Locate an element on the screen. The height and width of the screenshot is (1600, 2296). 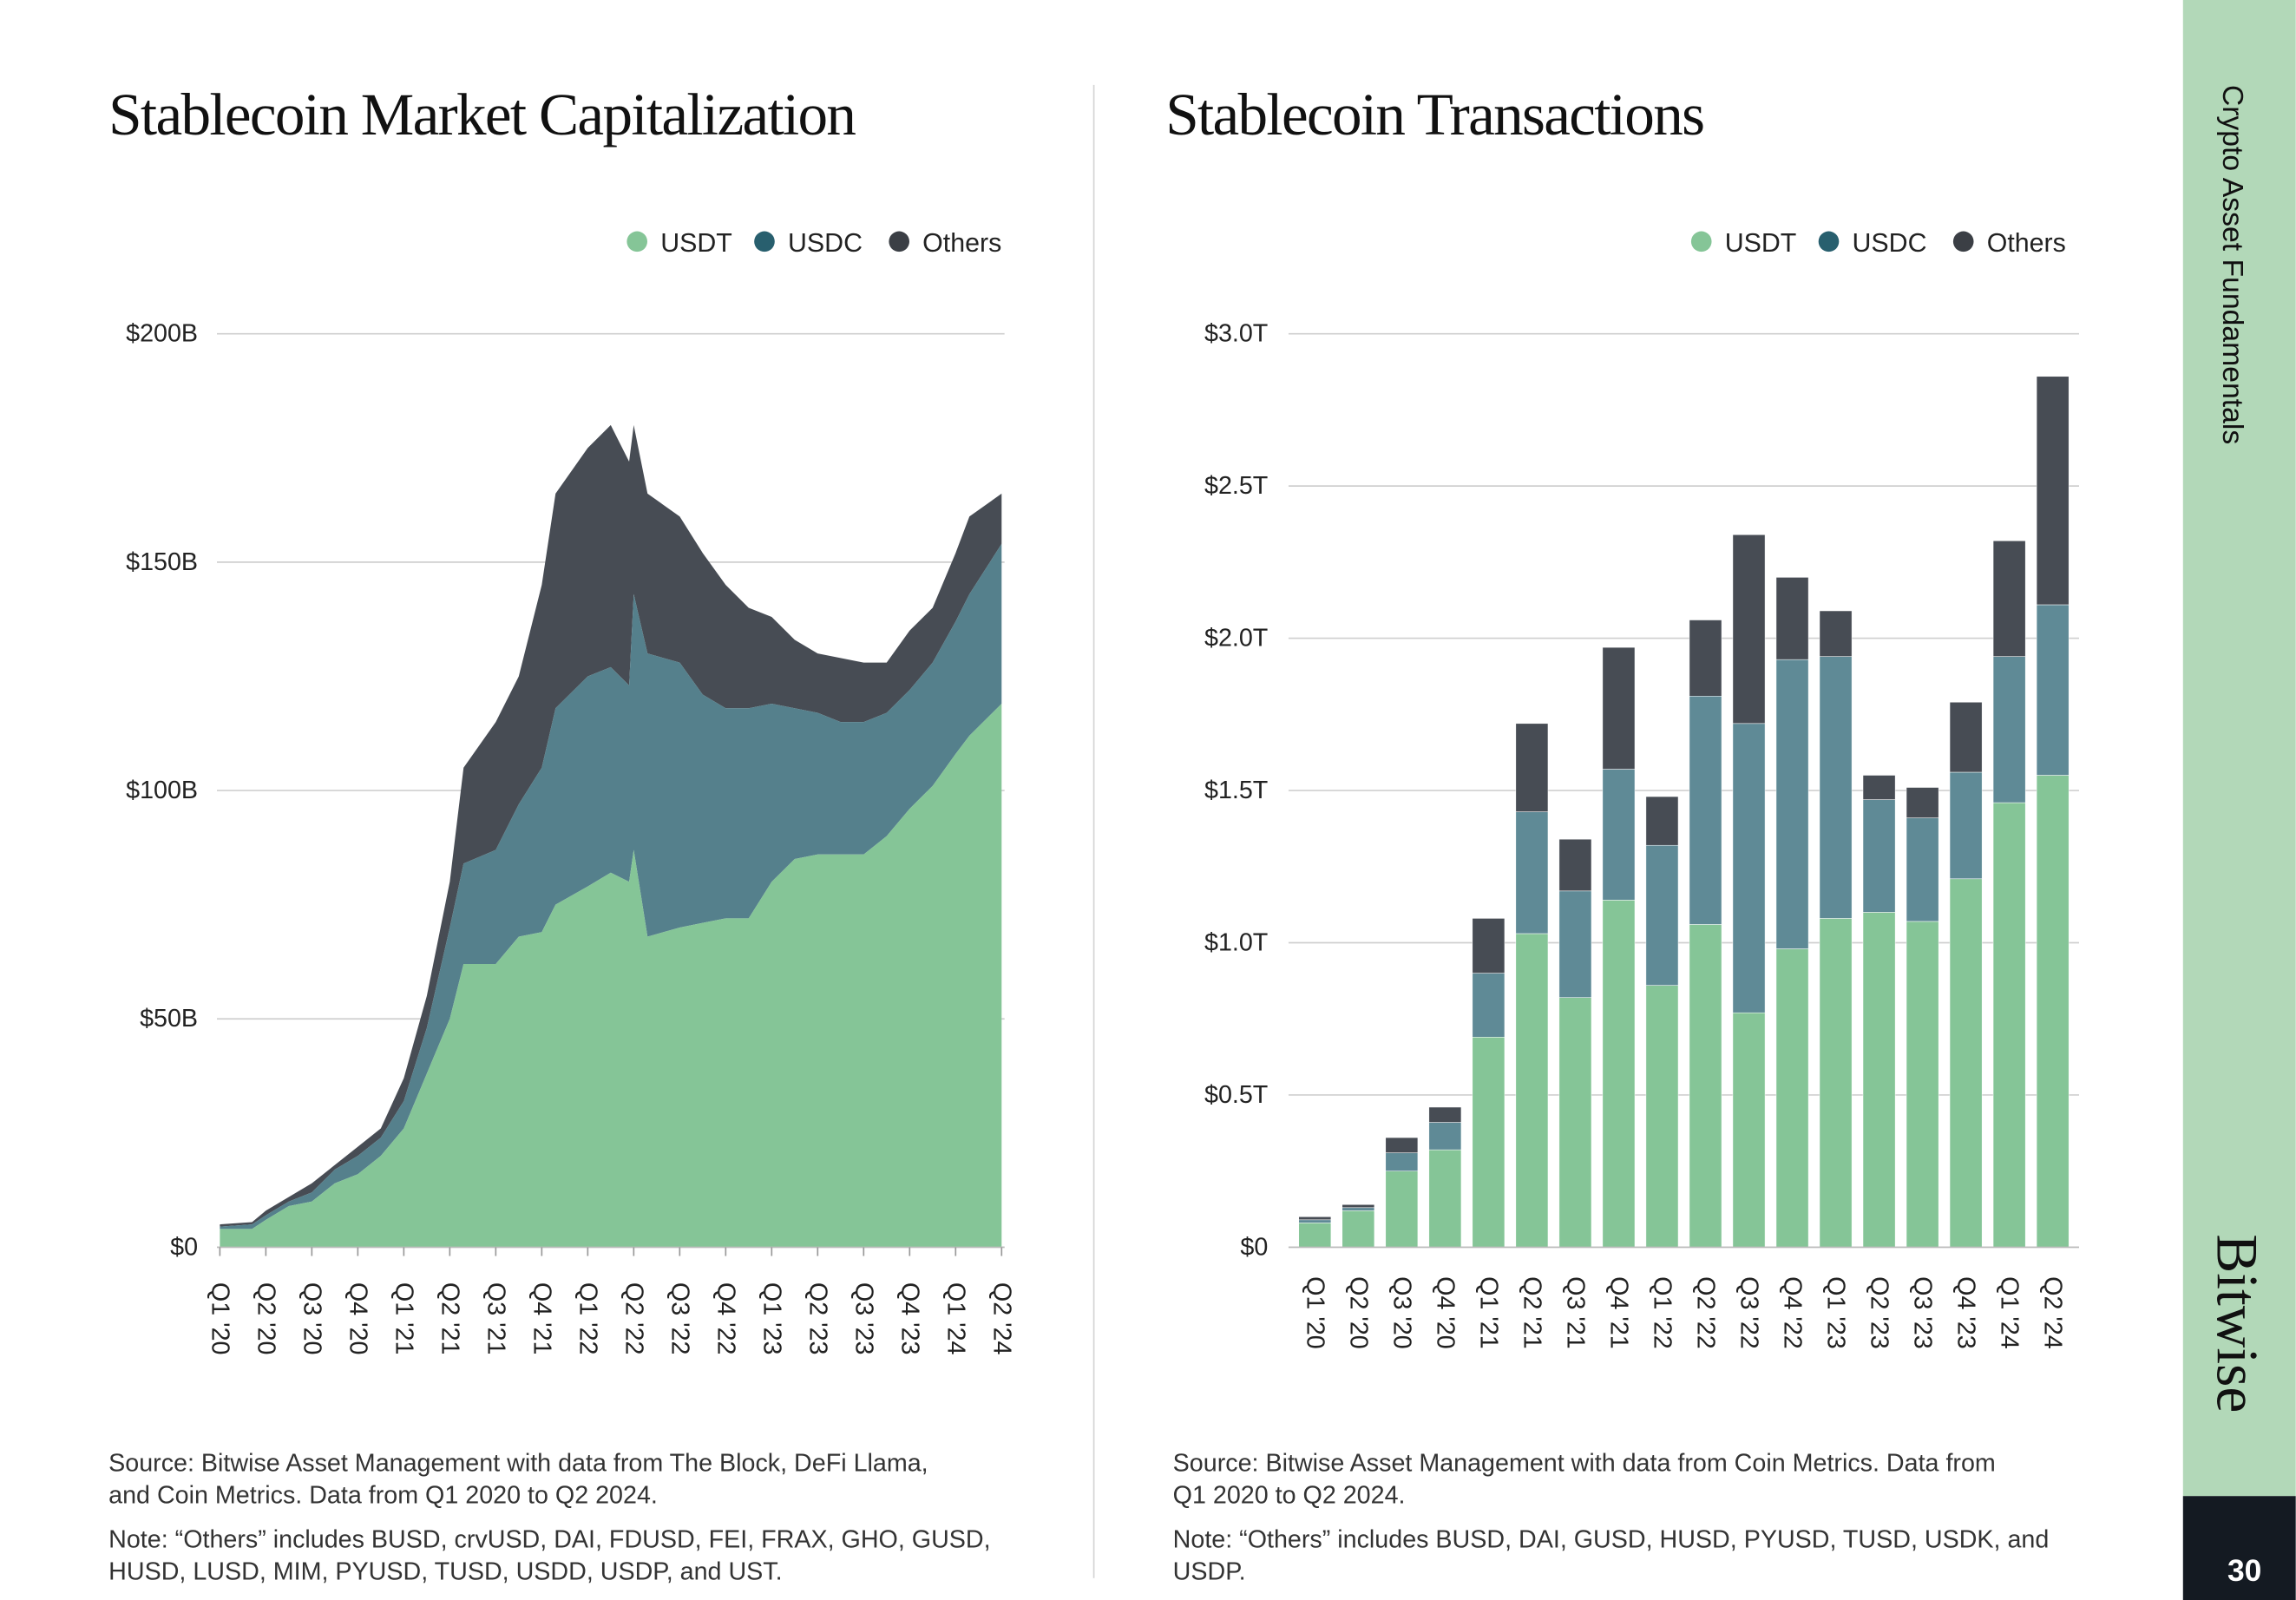
legend-usdt: USDT is located at coordinates (696, 244).